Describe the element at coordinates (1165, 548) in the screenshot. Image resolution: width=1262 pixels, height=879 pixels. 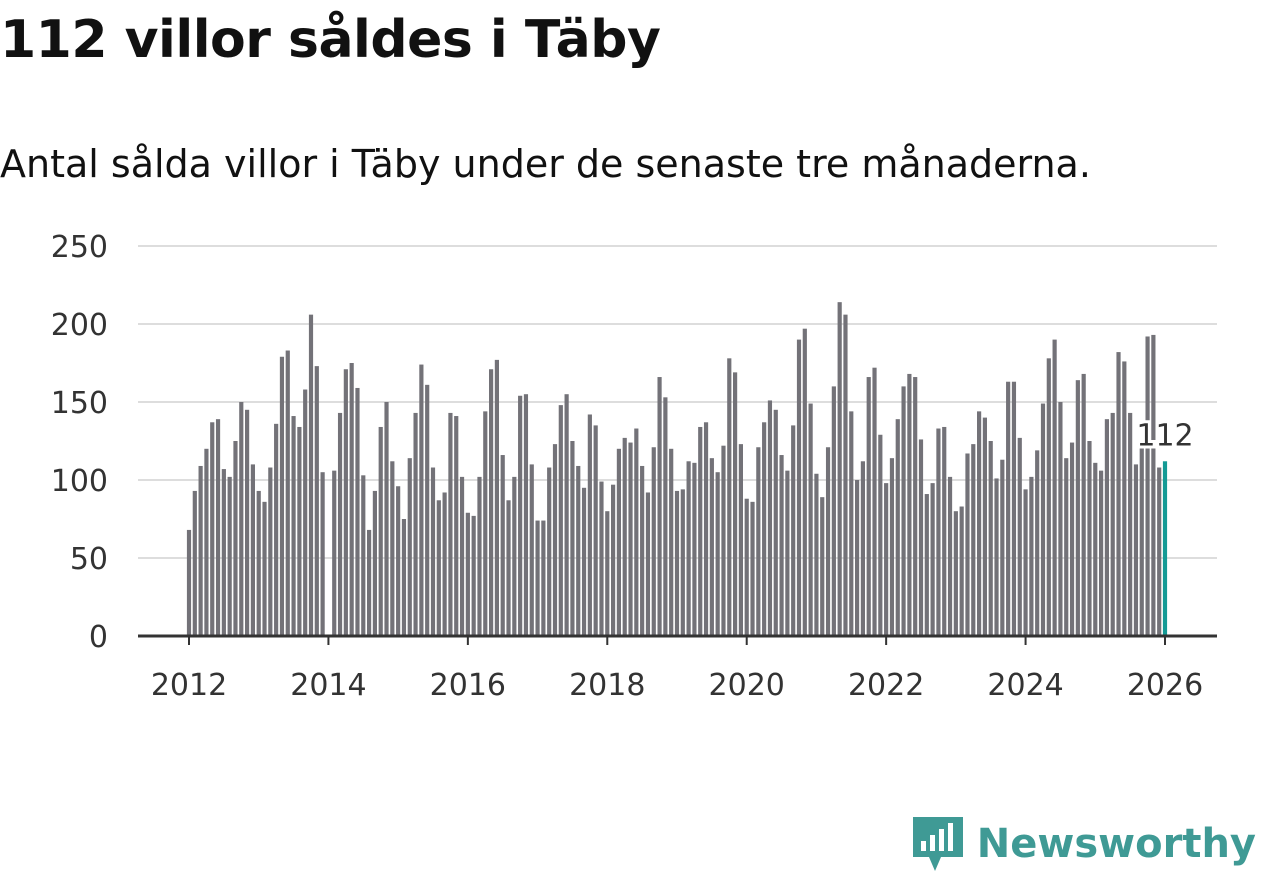
I see `highlight-bar` at that location.